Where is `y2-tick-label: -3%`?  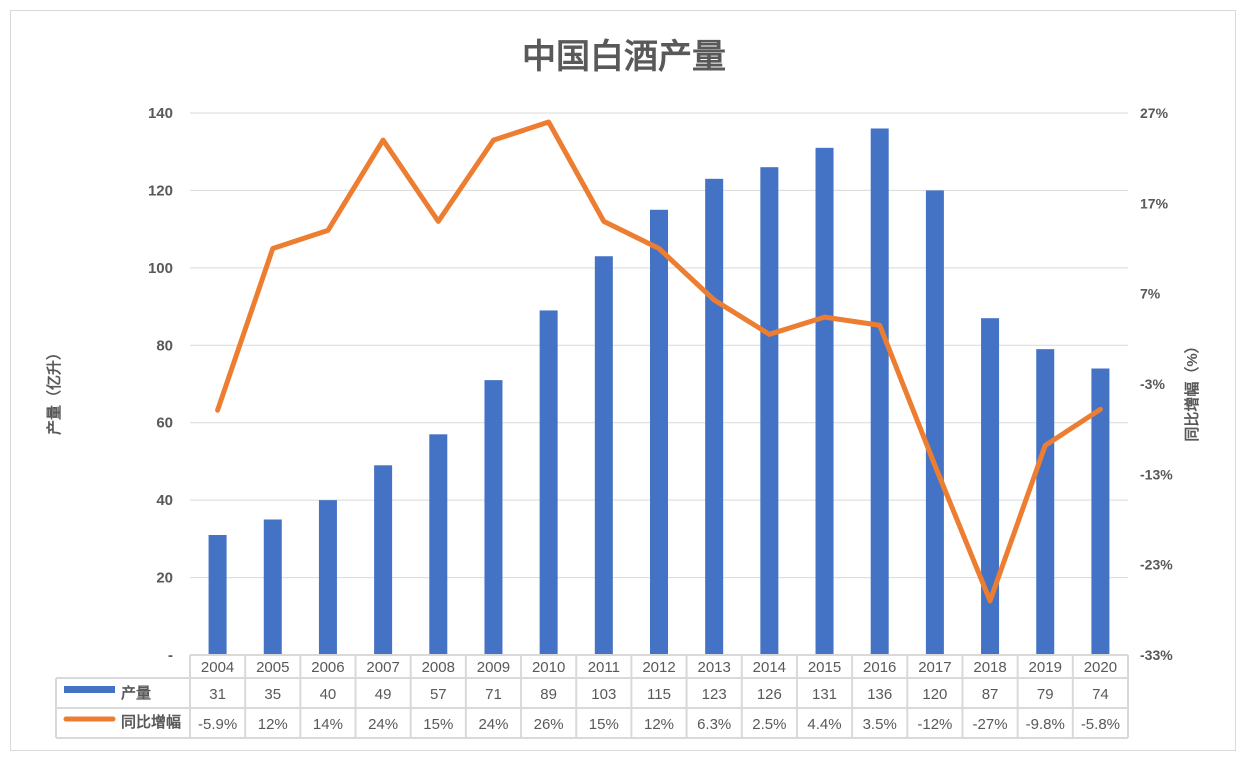
y2-tick-label: -3% is located at coordinates (1152, 384).